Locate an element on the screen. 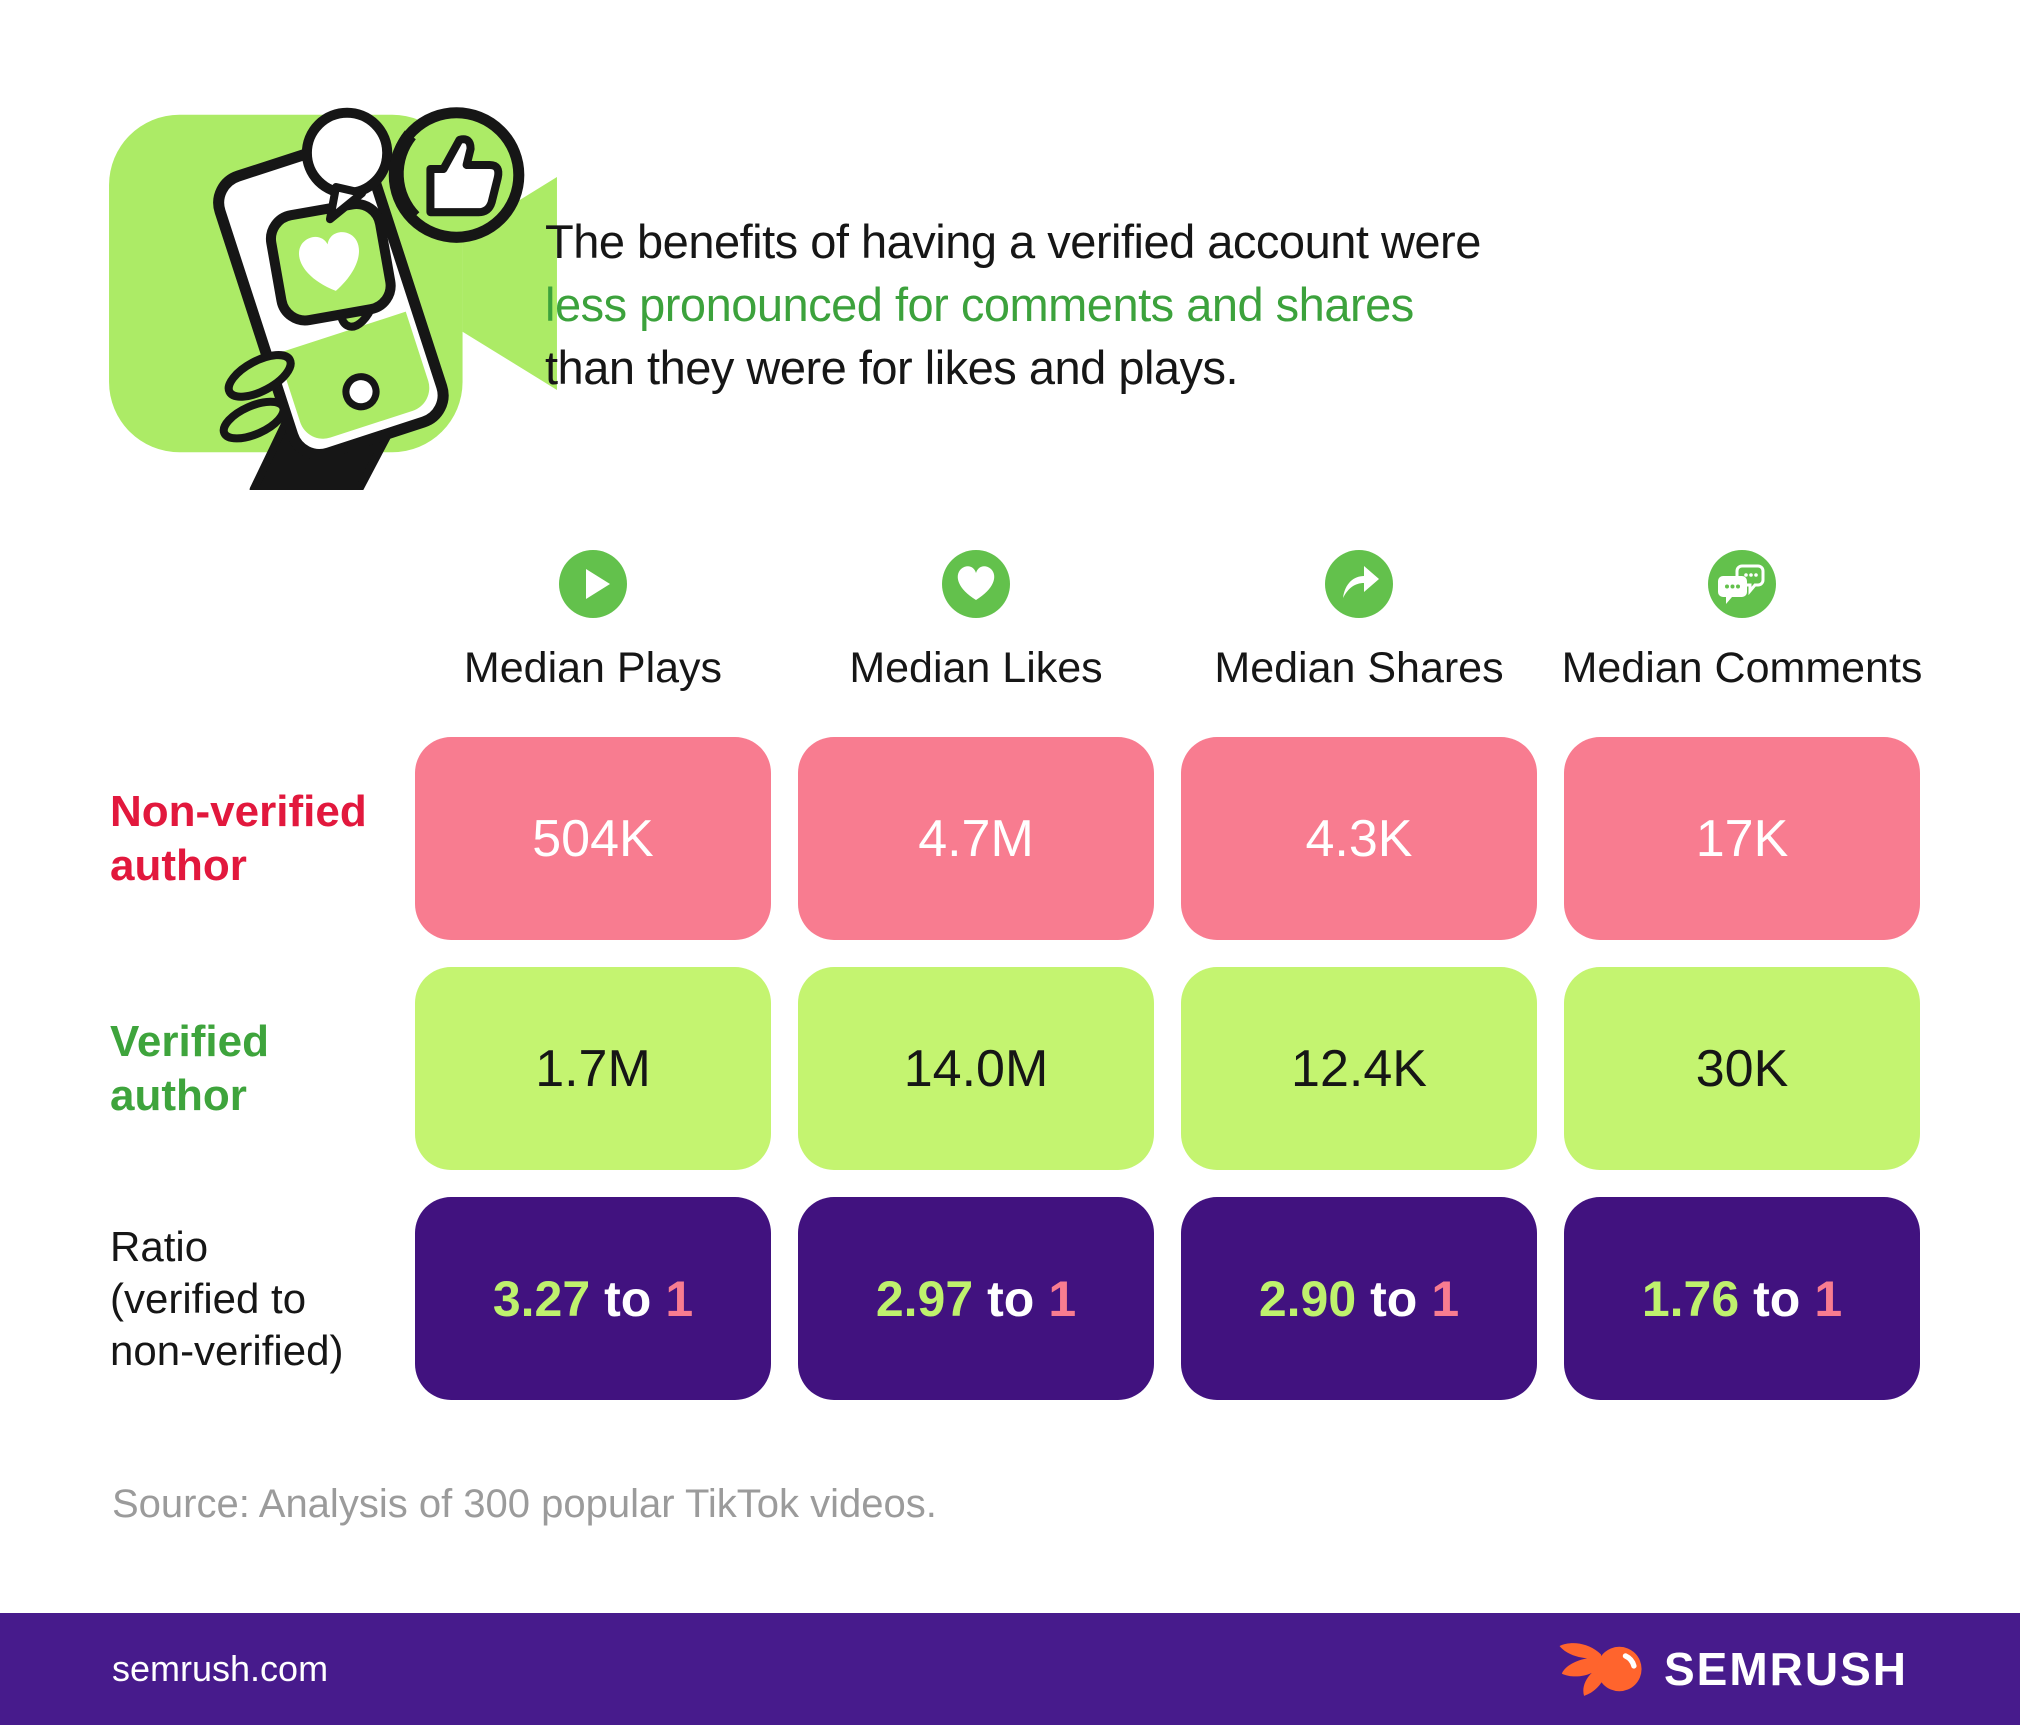 The image size is (2020, 1725). heart-icon is located at coordinates (976, 584).